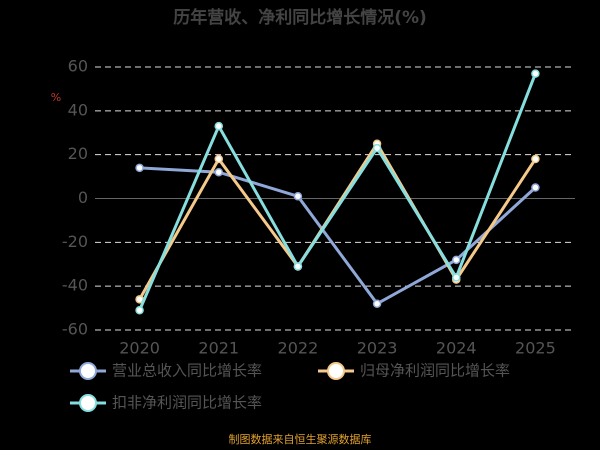 The width and height of the screenshot is (600, 450). Describe the element at coordinates (75, 241) in the screenshot. I see `y-tick-label: -20` at that location.